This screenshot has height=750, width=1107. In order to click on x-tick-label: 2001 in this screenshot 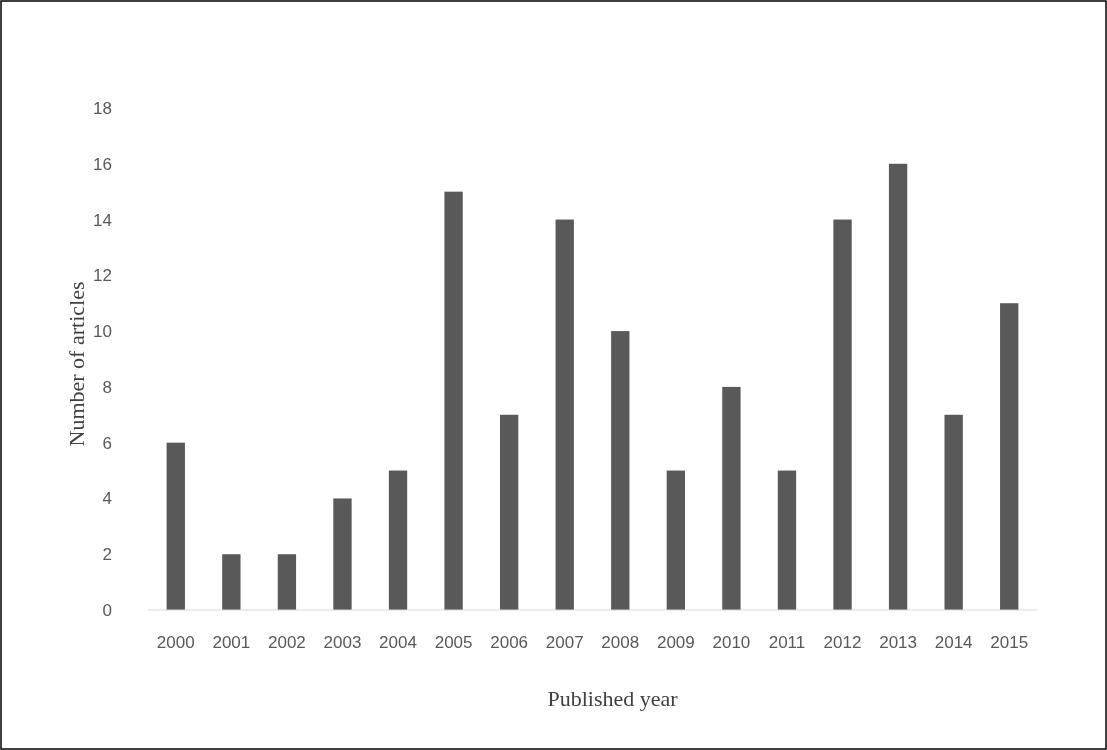, I will do `click(231, 642)`.